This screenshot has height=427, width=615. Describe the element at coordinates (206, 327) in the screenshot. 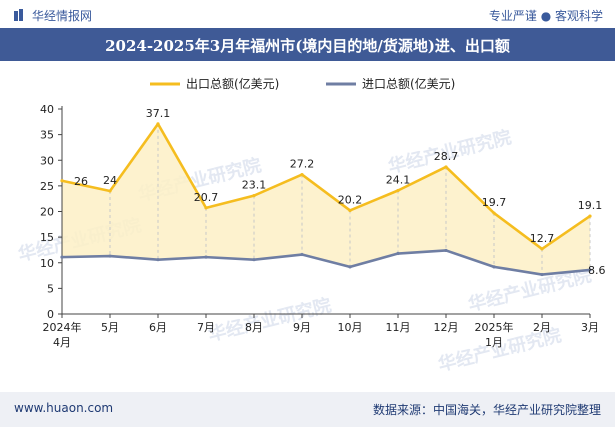

I see `x-tick-label: 7月` at that location.